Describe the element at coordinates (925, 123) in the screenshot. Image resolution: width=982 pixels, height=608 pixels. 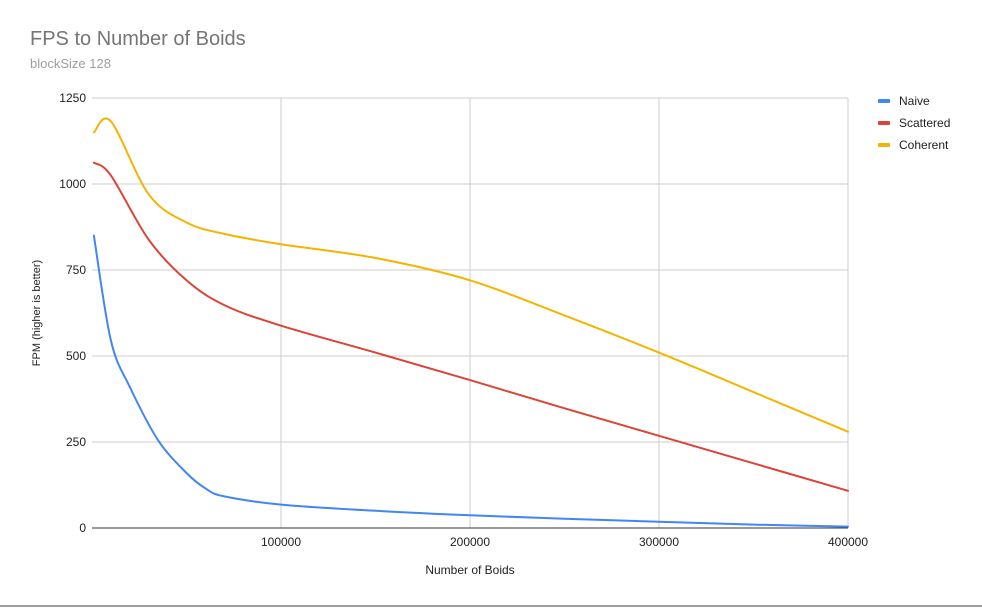
I see `legend-label: Scattered` at that location.